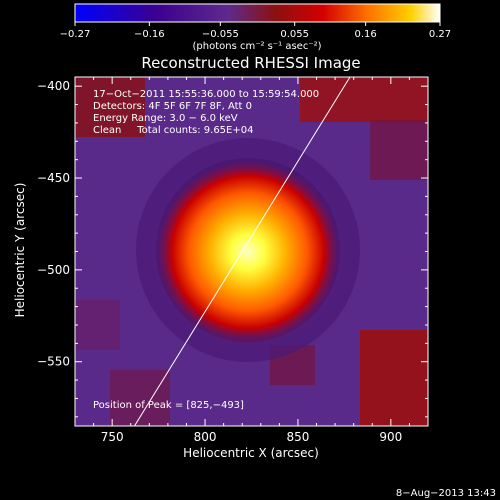 Image resolution: width=500 pixels, height=500 pixels. I want to click on chart-title: Reconstructed RHESSI Image, so click(250, 63).